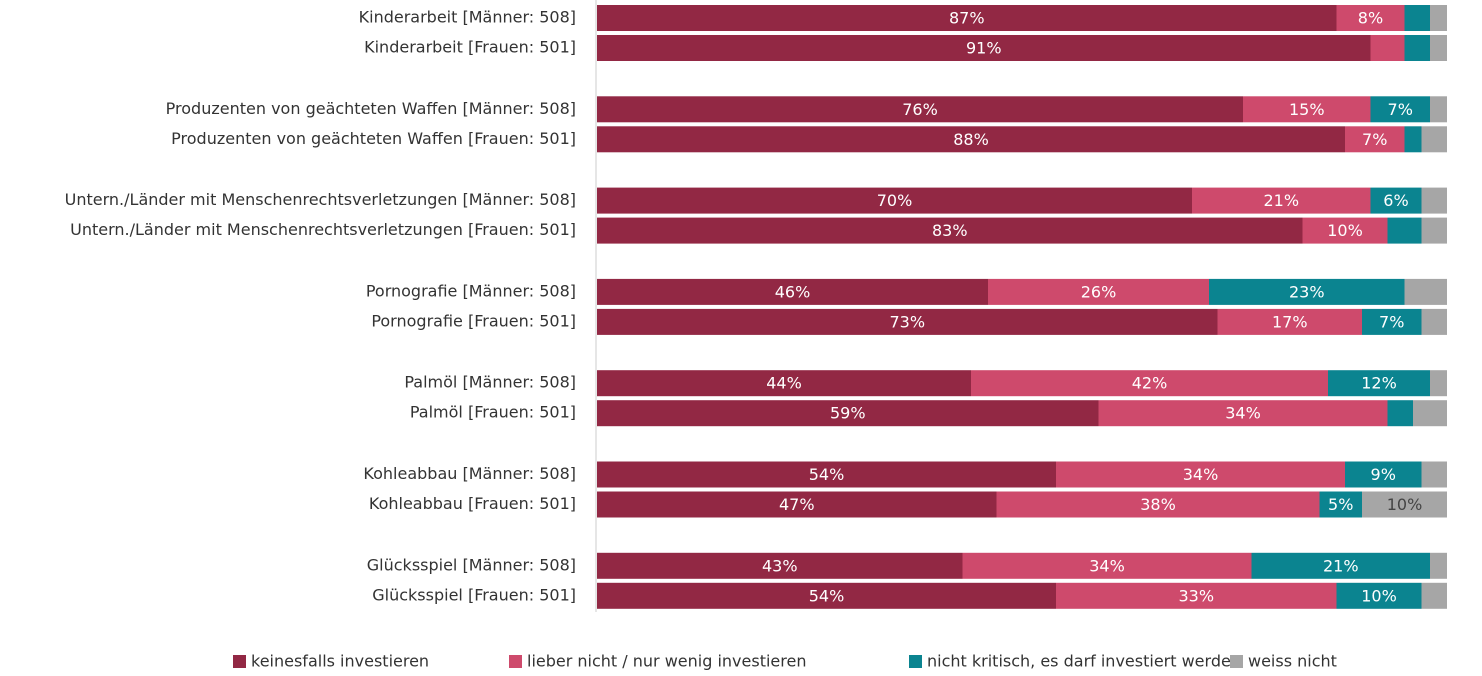 This screenshot has width=1482, height=676. Describe the element at coordinates (493, 412) in the screenshot. I see `category-label: Palmöl [Frauen: 501]` at that location.